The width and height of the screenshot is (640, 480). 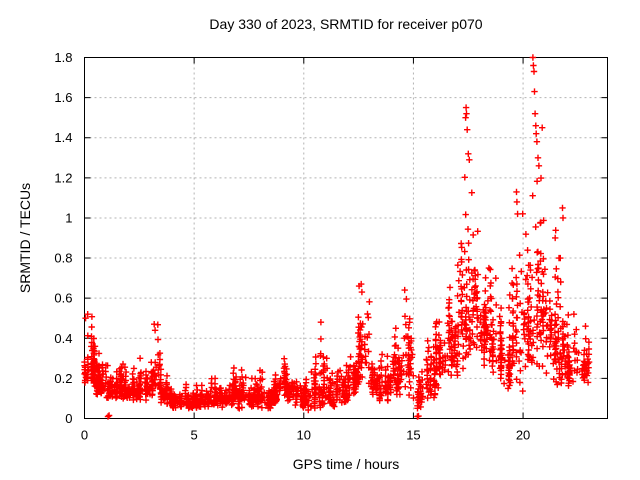 I want to click on x-tick-label: 20, so click(x=523, y=435).